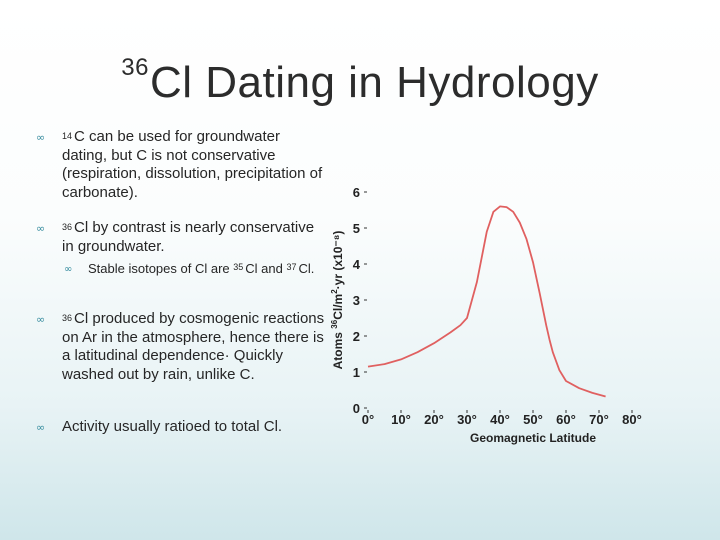 This screenshot has height=540, width=720. What do you see at coordinates (238, 267) in the screenshot?
I see `sub-bullet-superscript: 35` at bounding box center [238, 267].